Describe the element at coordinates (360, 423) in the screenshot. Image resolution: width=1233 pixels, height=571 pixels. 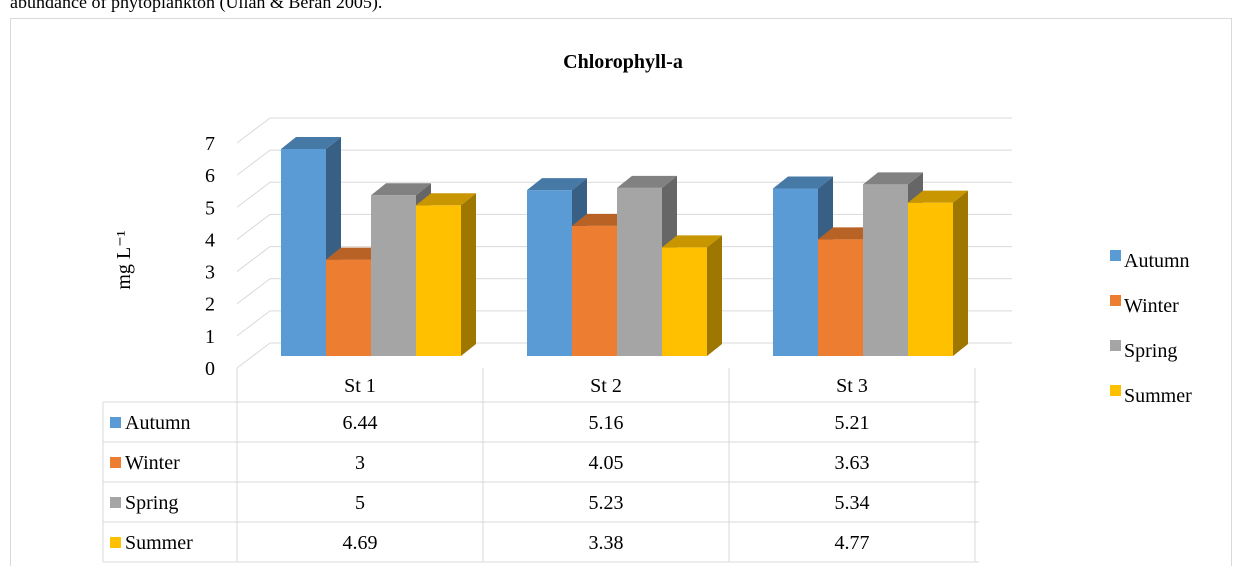
I see `table-value: 6.44` at that location.